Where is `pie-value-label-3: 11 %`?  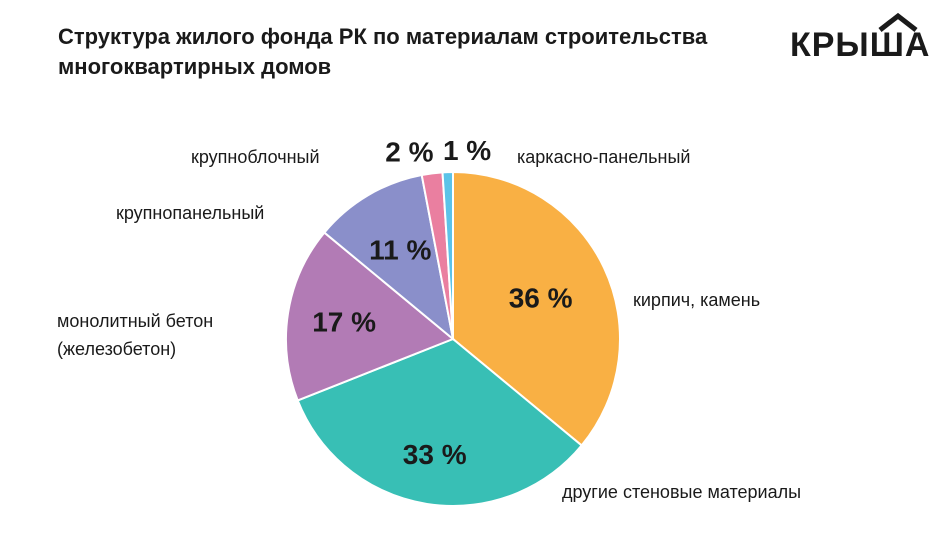 pie-value-label-3: 11 % is located at coordinates (400, 249).